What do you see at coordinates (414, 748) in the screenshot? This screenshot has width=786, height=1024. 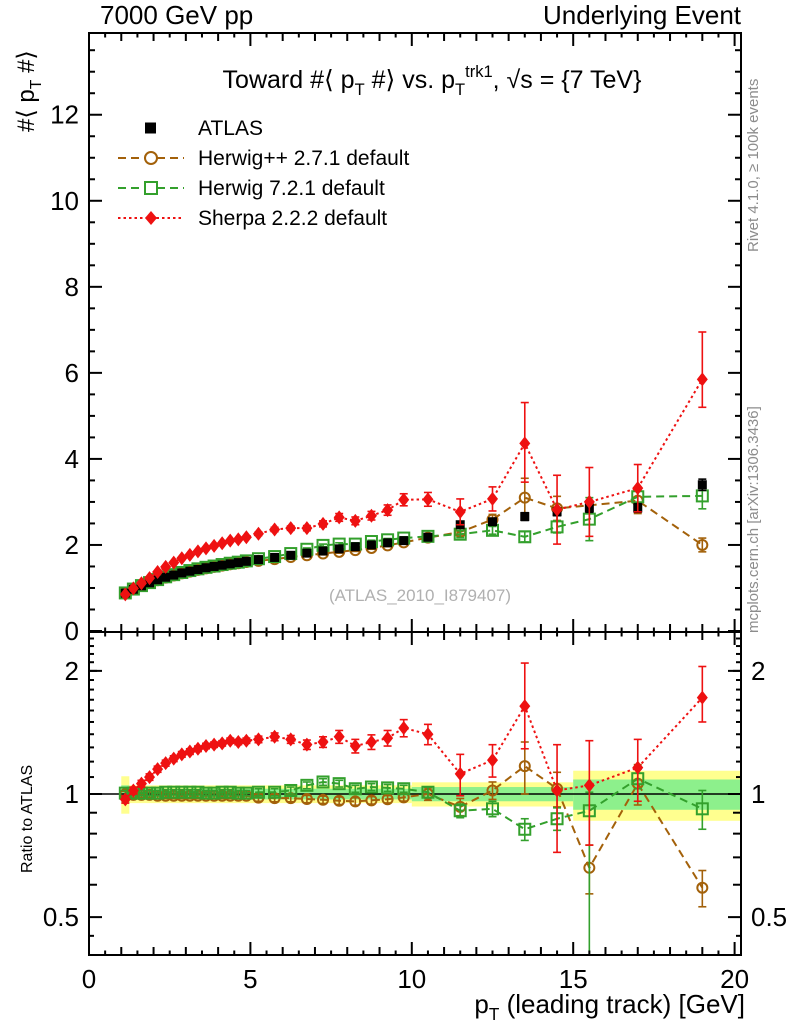 I see `series-line-sherpa` at bounding box center [414, 748].